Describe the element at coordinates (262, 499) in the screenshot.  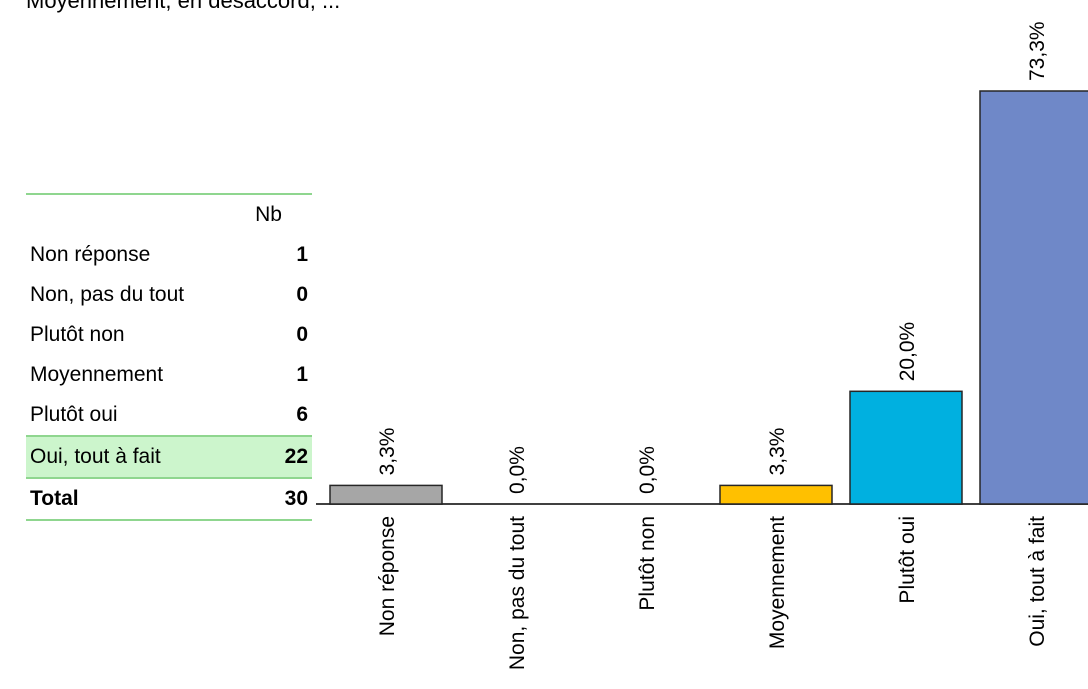
I see `table-total-value: 30` at that location.